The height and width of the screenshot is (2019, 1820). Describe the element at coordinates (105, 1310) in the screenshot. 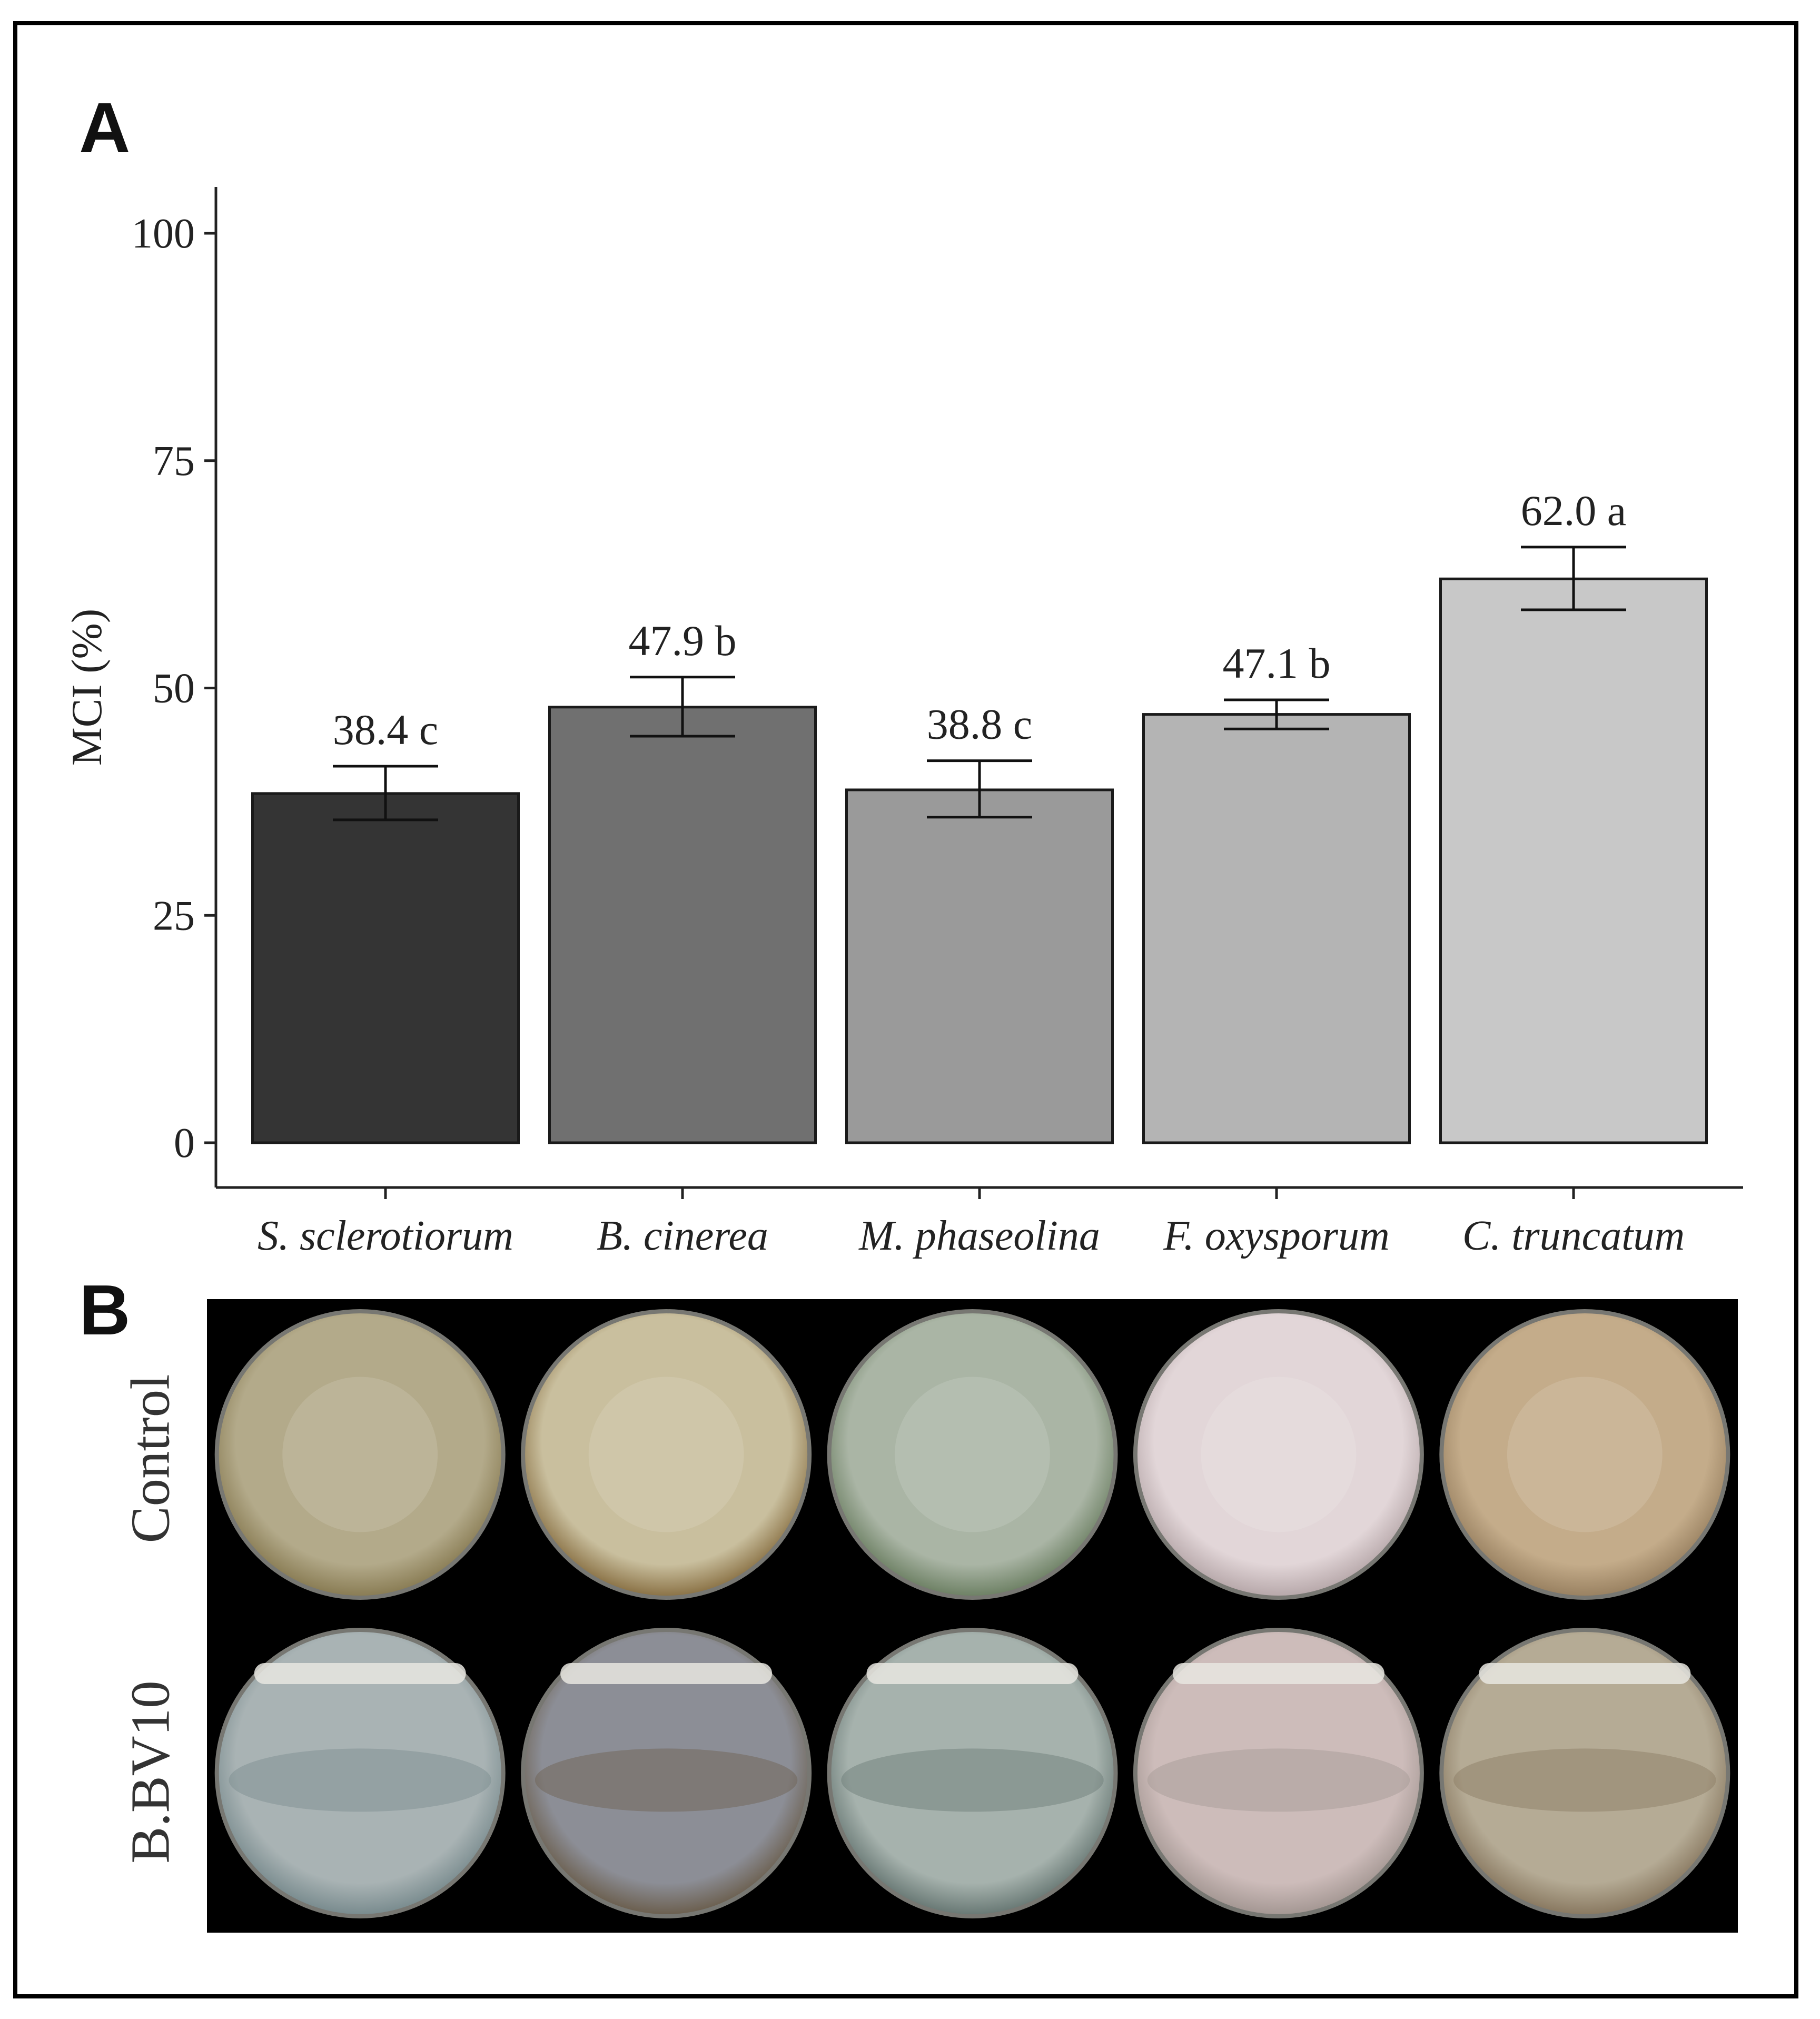

I see `panel-b-label: B` at that location.